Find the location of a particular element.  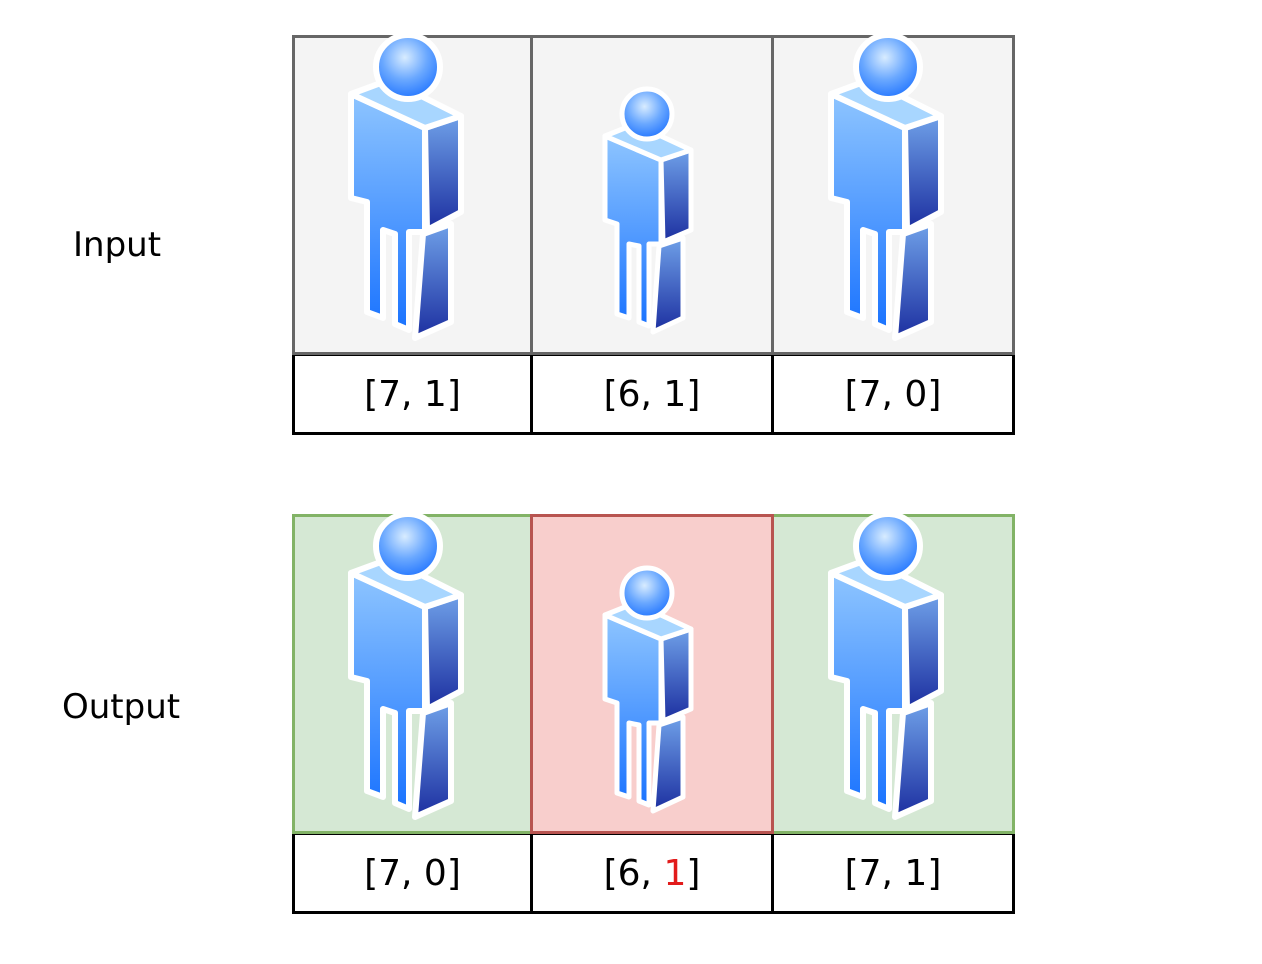

output-pair-2-suffix: ] is located at coordinates (693, 873).